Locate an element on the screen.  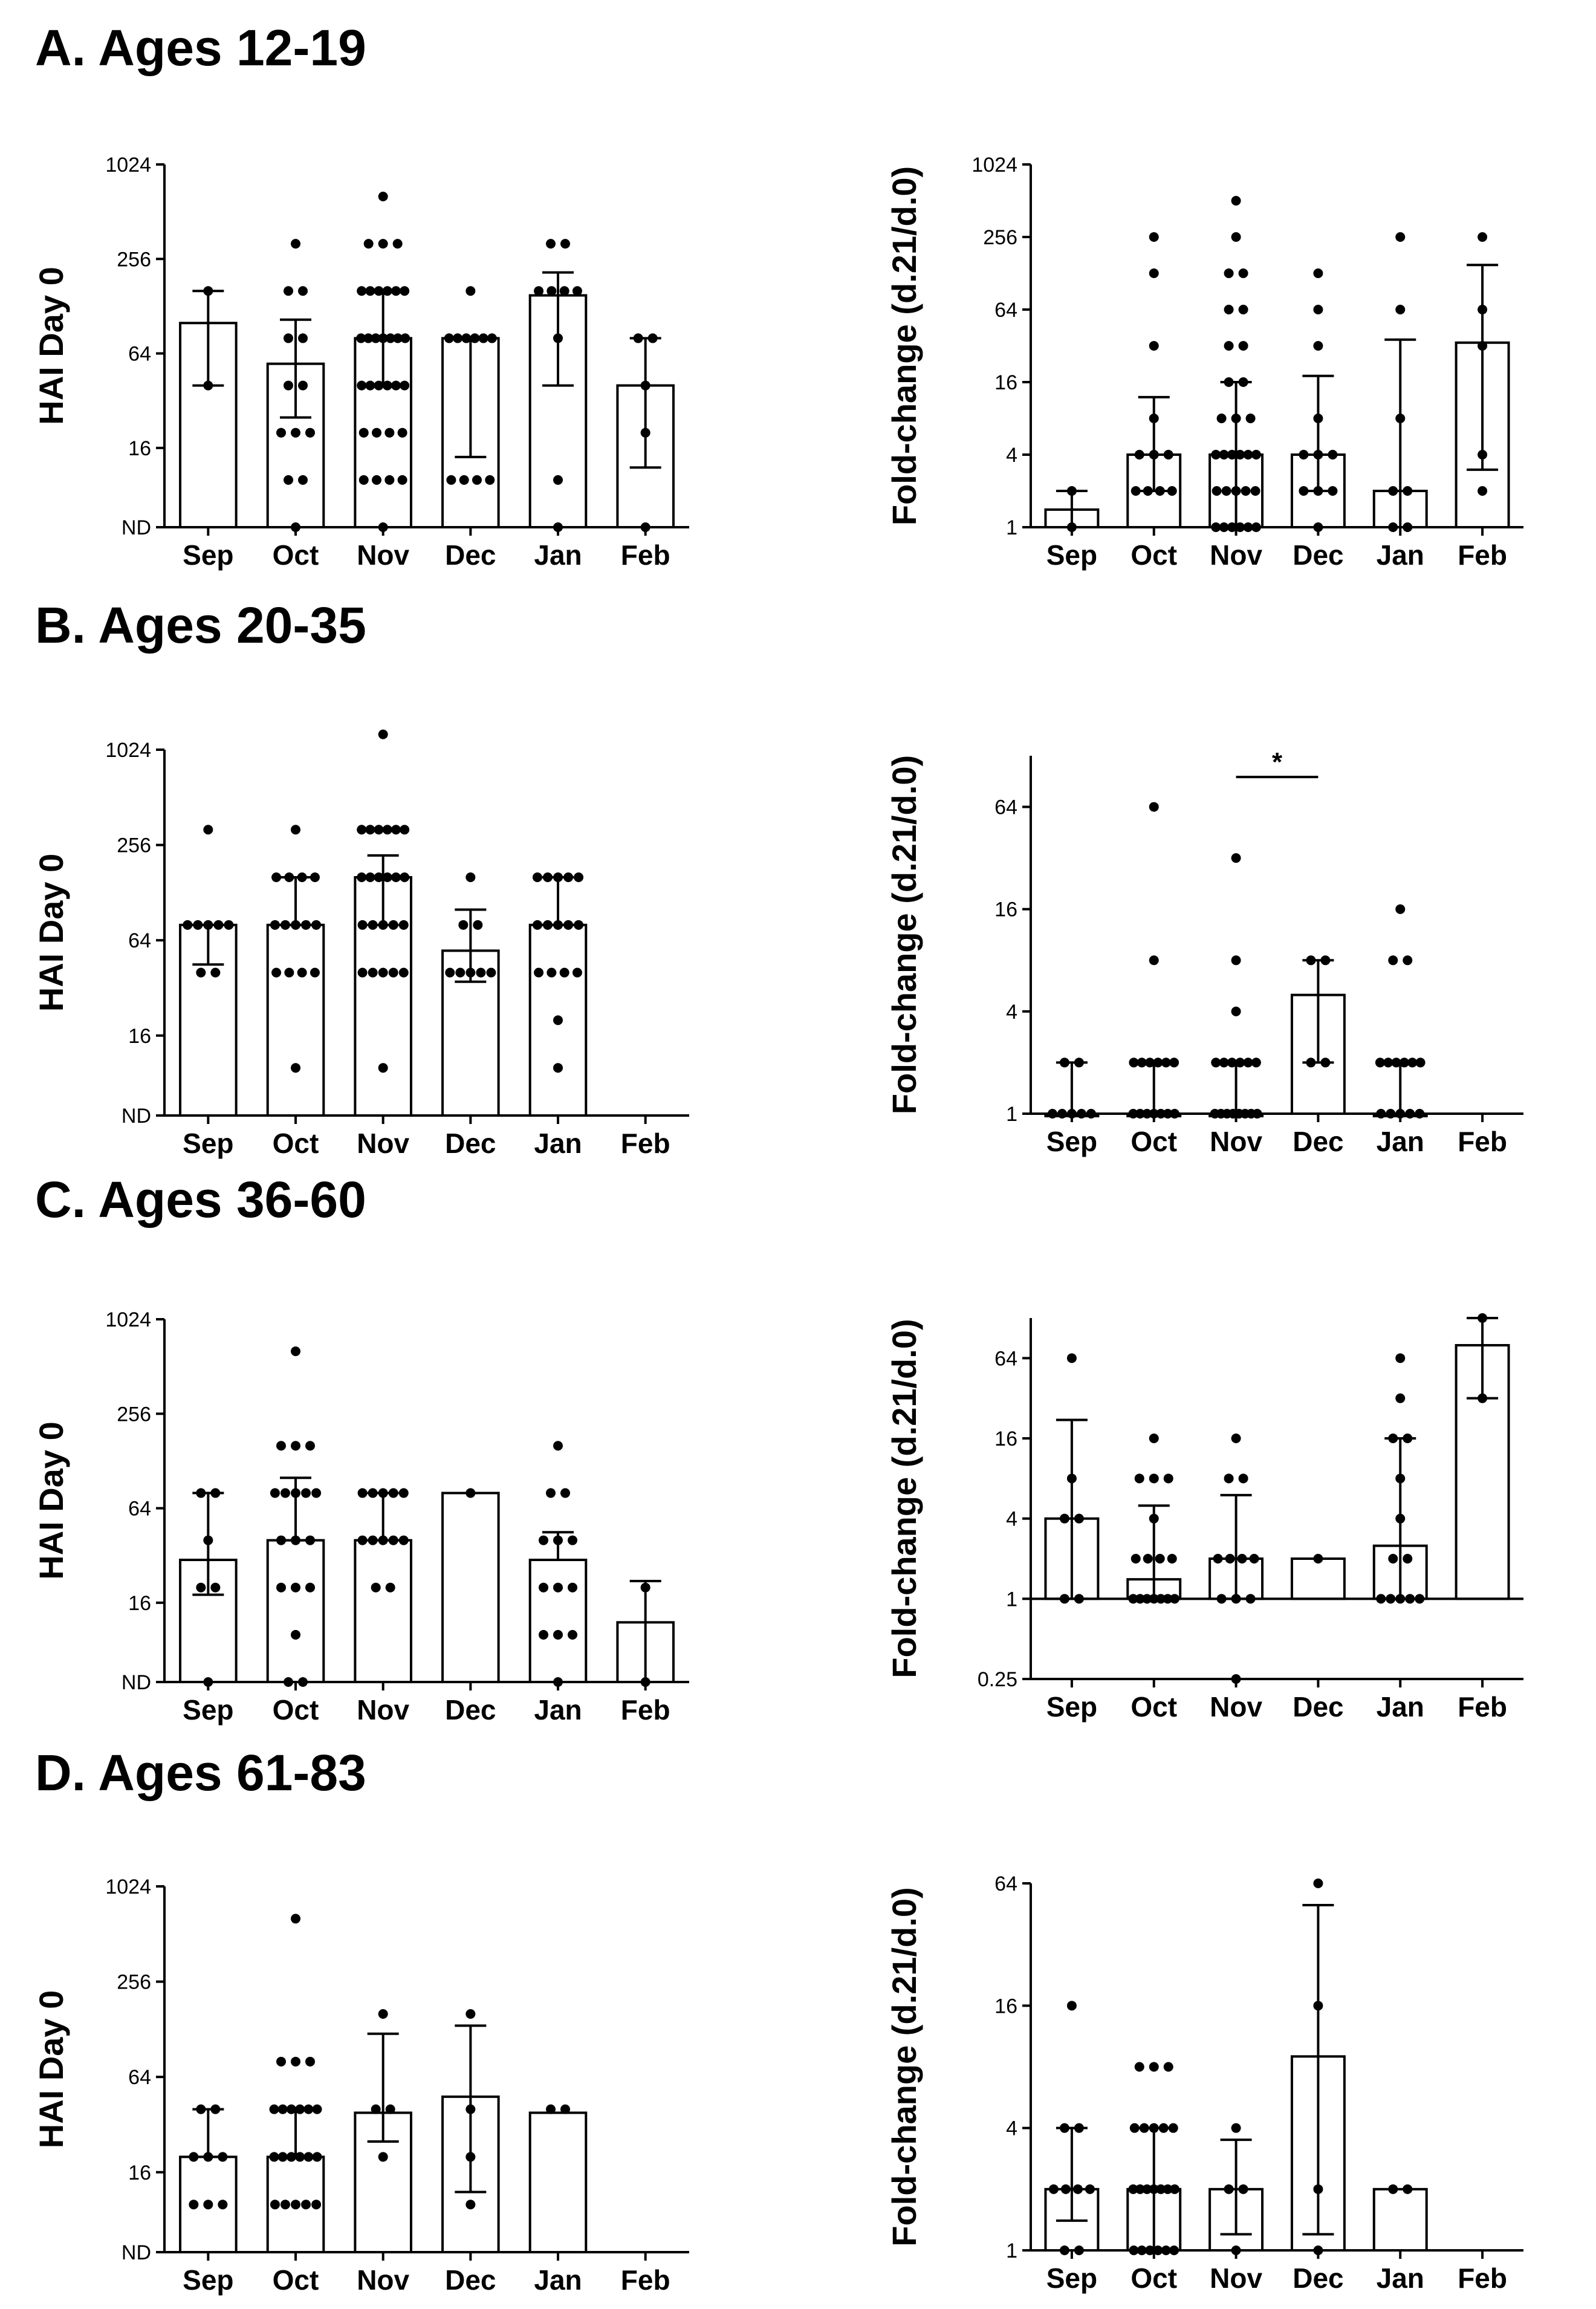
x-tick-label-feb: Feb is located at coordinates (645, 2280).